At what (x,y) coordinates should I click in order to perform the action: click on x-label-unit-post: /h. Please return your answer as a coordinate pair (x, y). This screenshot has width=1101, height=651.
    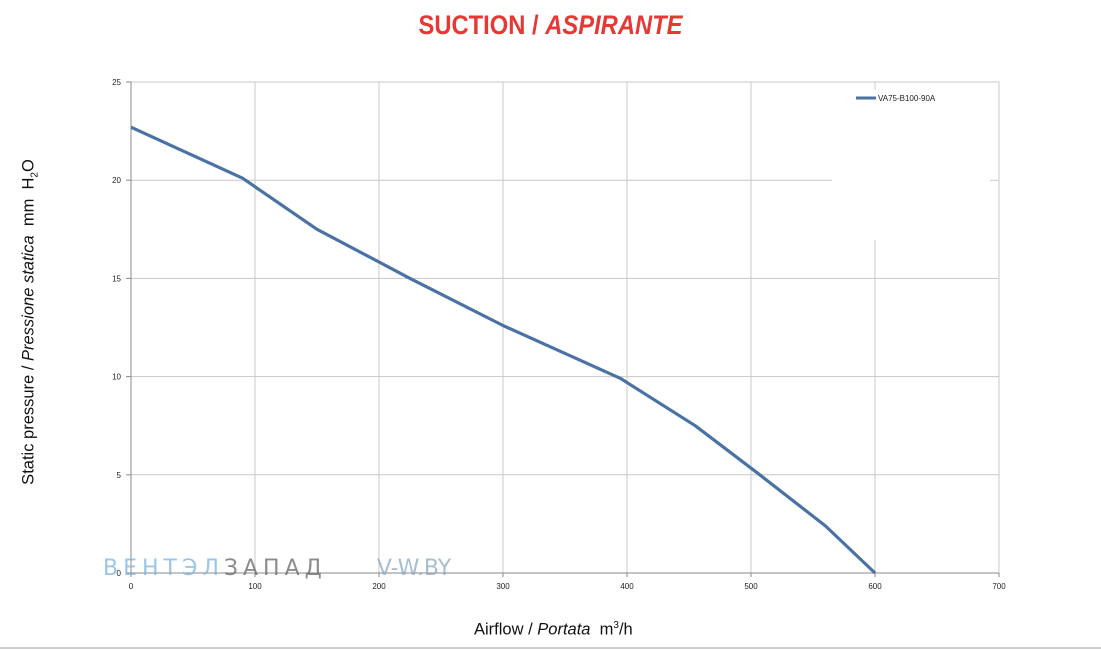
    Looking at the image, I should click on (625, 629).